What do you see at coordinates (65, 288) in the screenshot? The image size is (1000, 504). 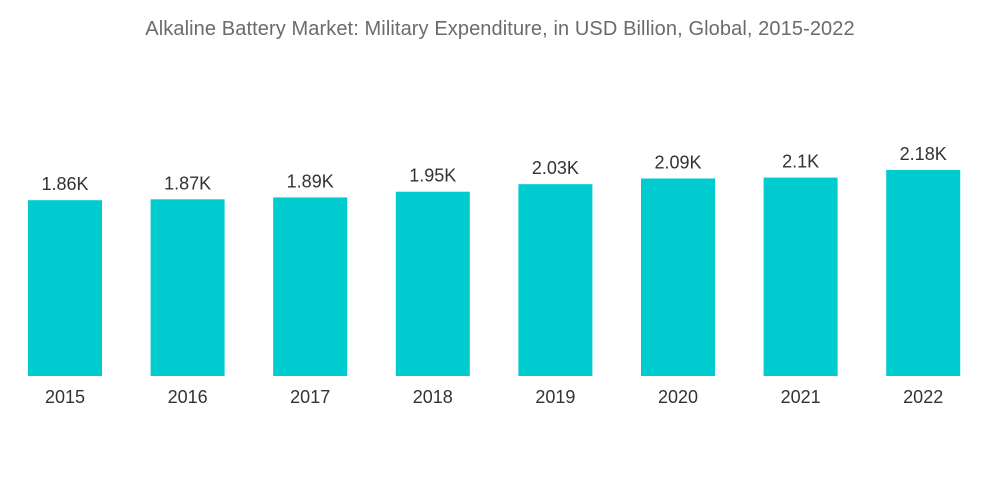 I see `bar-2015` at bounding box center [65, 288].